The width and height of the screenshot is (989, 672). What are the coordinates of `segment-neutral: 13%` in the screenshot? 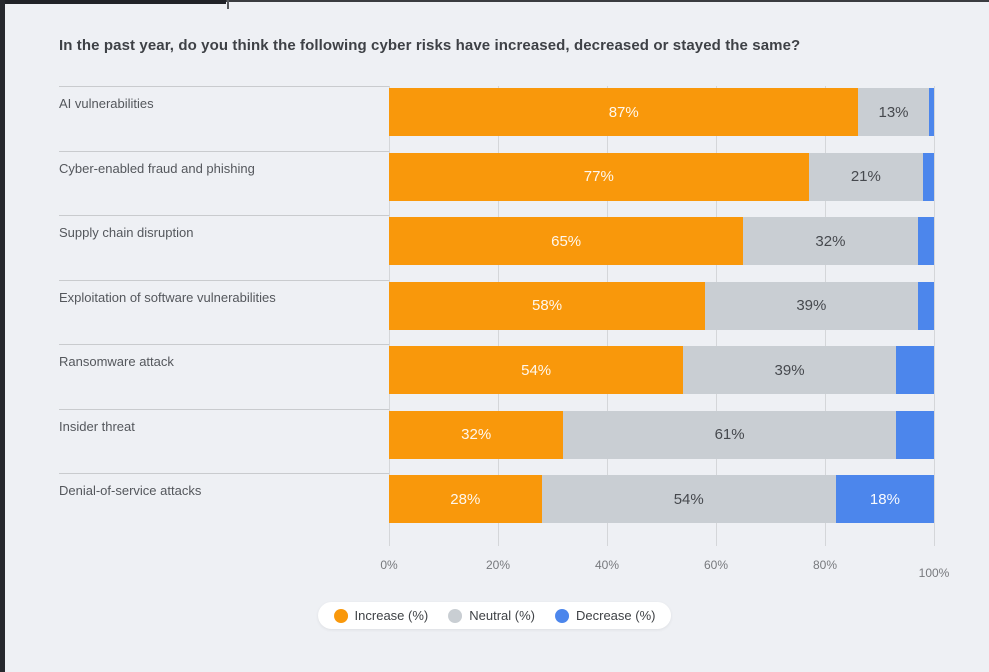 It's located at (893, 112).